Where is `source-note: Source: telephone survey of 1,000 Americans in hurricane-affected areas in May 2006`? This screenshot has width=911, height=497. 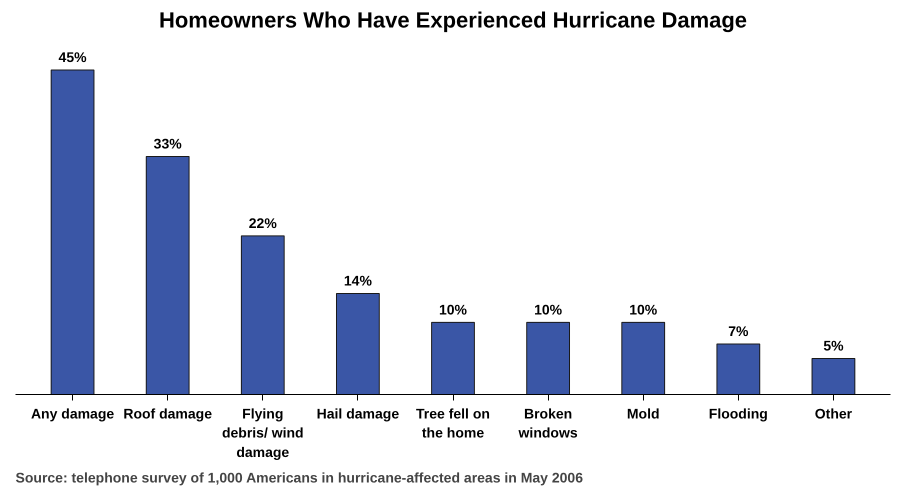
source-note: Source: telephone survey of 1,000 Americans in hurricane-affected areas in May 2006 is located at coordinates (300, 478).